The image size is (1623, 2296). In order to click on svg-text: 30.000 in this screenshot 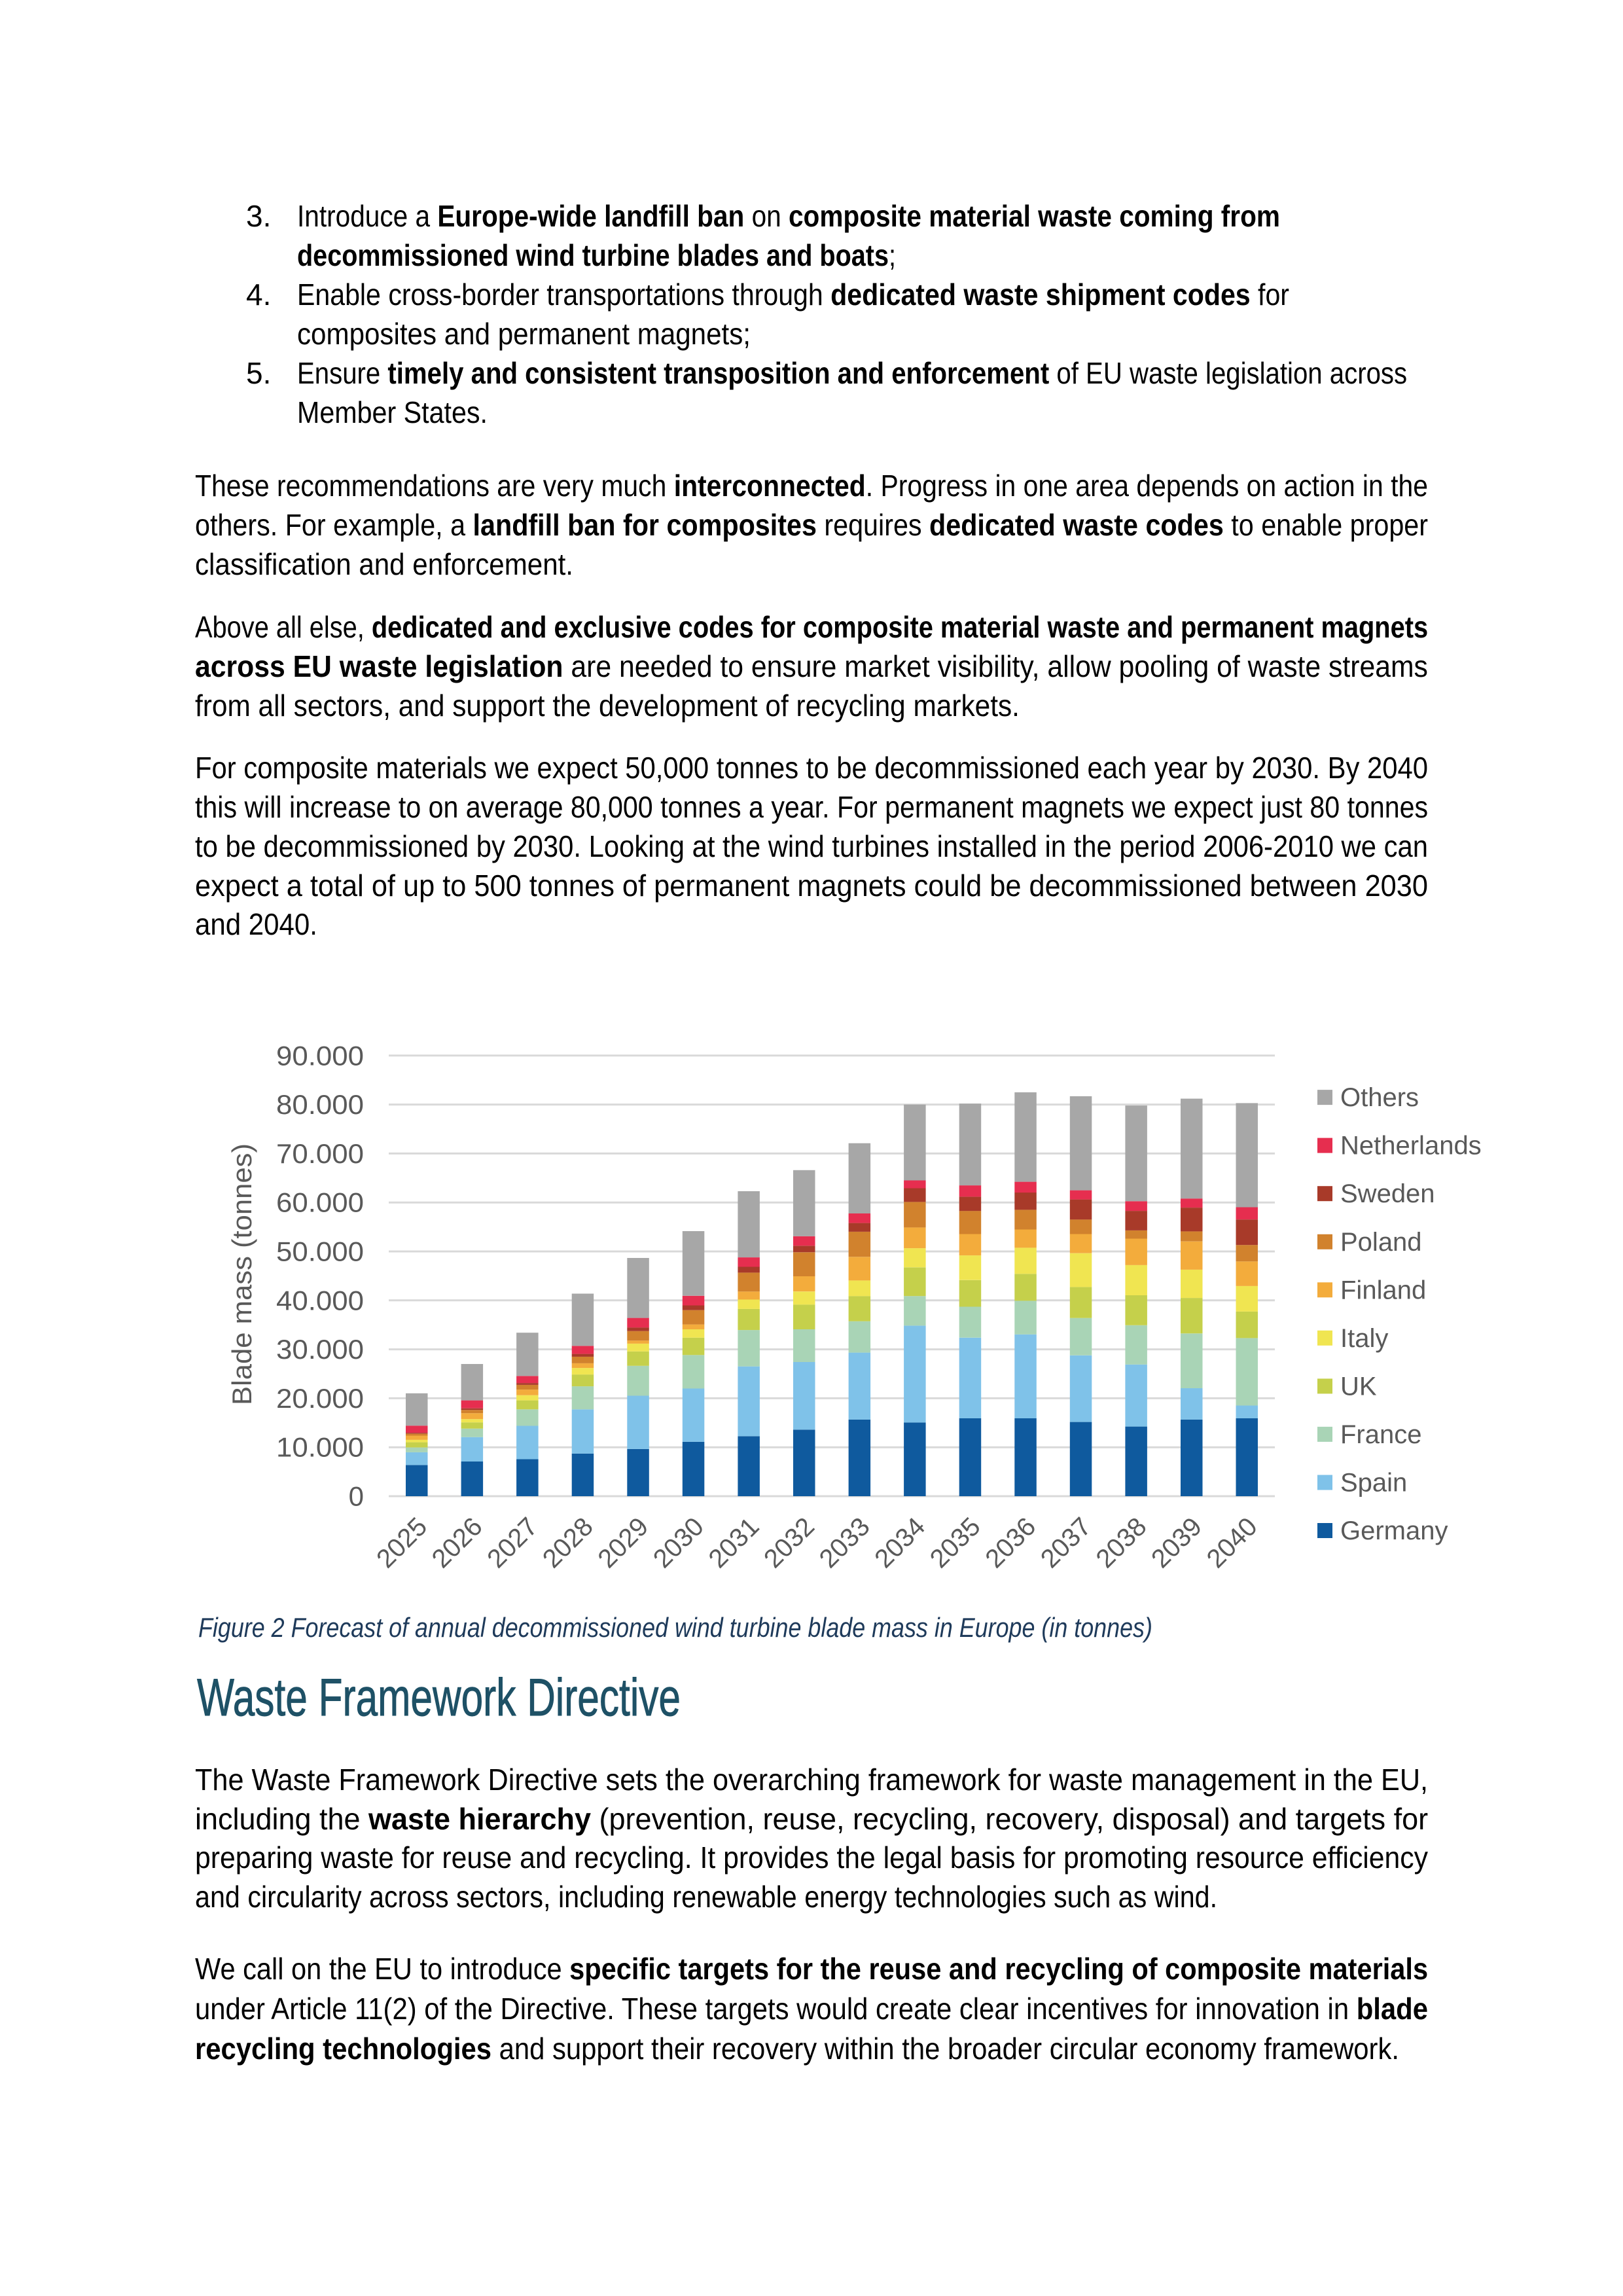, I will do `click(320, 1349)`.